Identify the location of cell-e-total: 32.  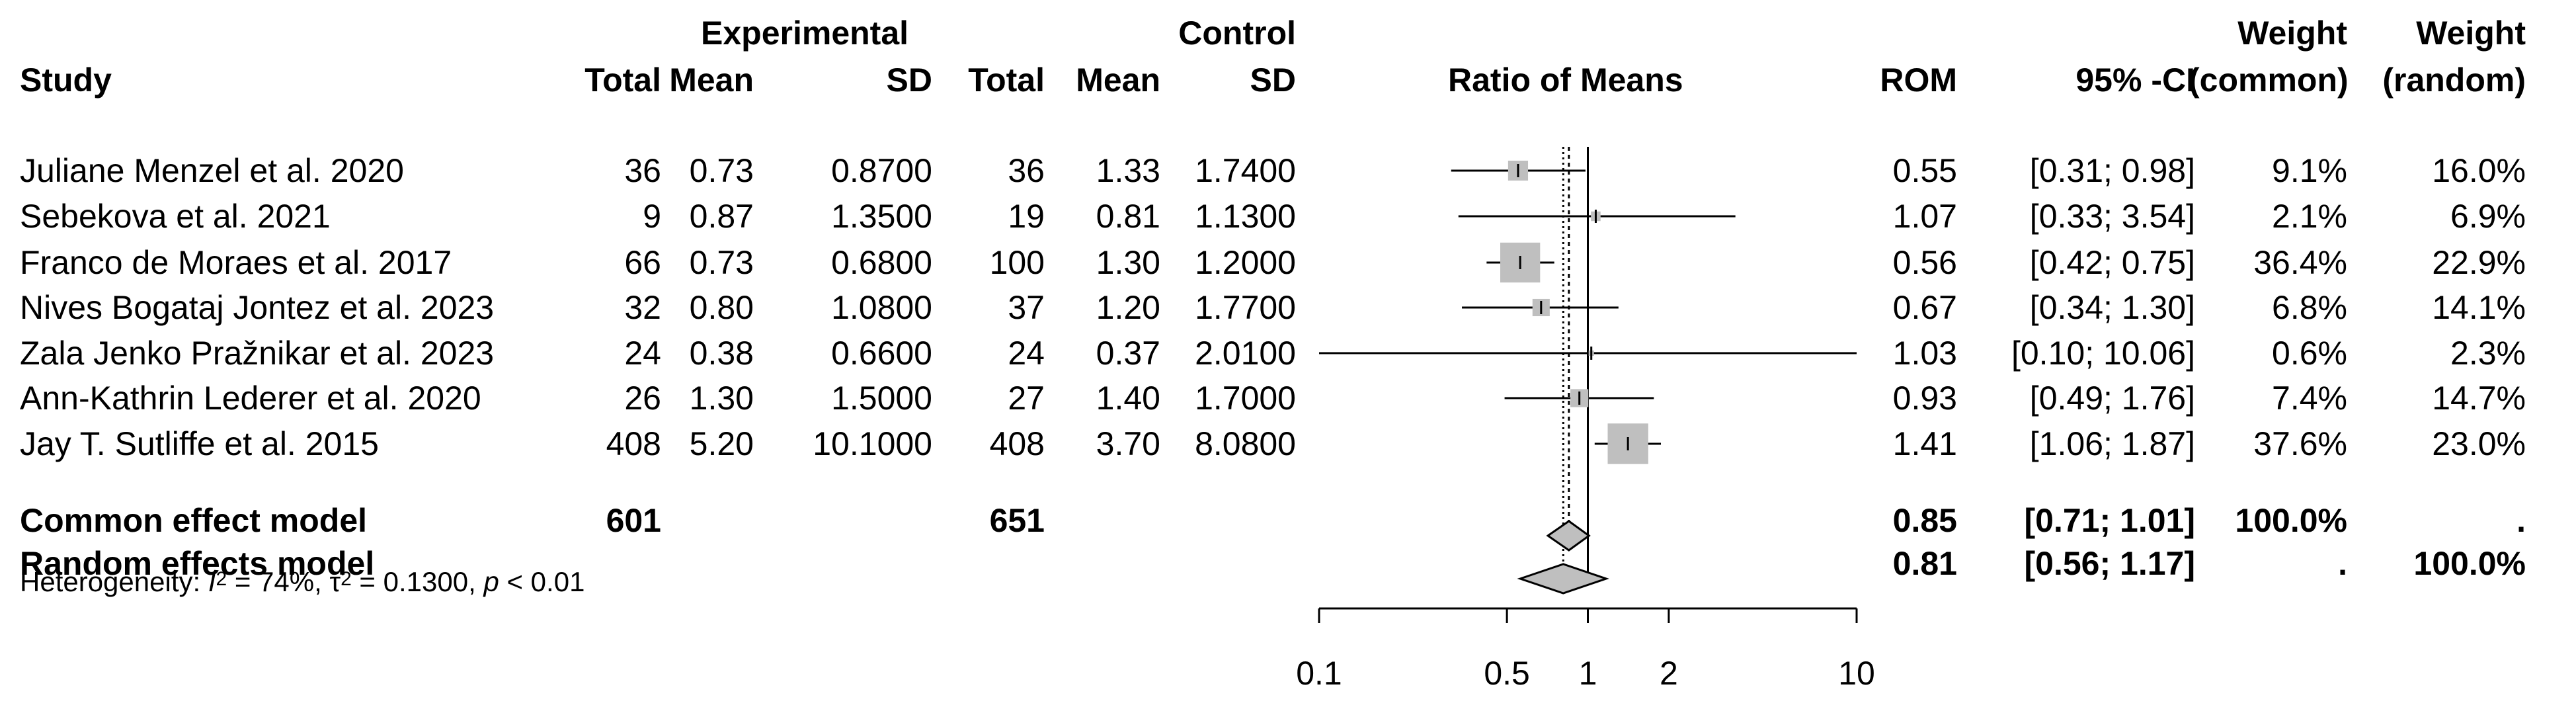
(642, 307).